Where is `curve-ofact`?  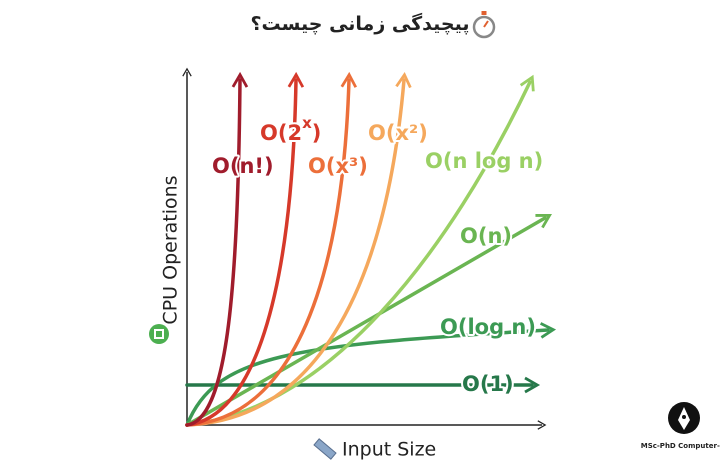 curve-ofact is located at coordinates (217, 249).